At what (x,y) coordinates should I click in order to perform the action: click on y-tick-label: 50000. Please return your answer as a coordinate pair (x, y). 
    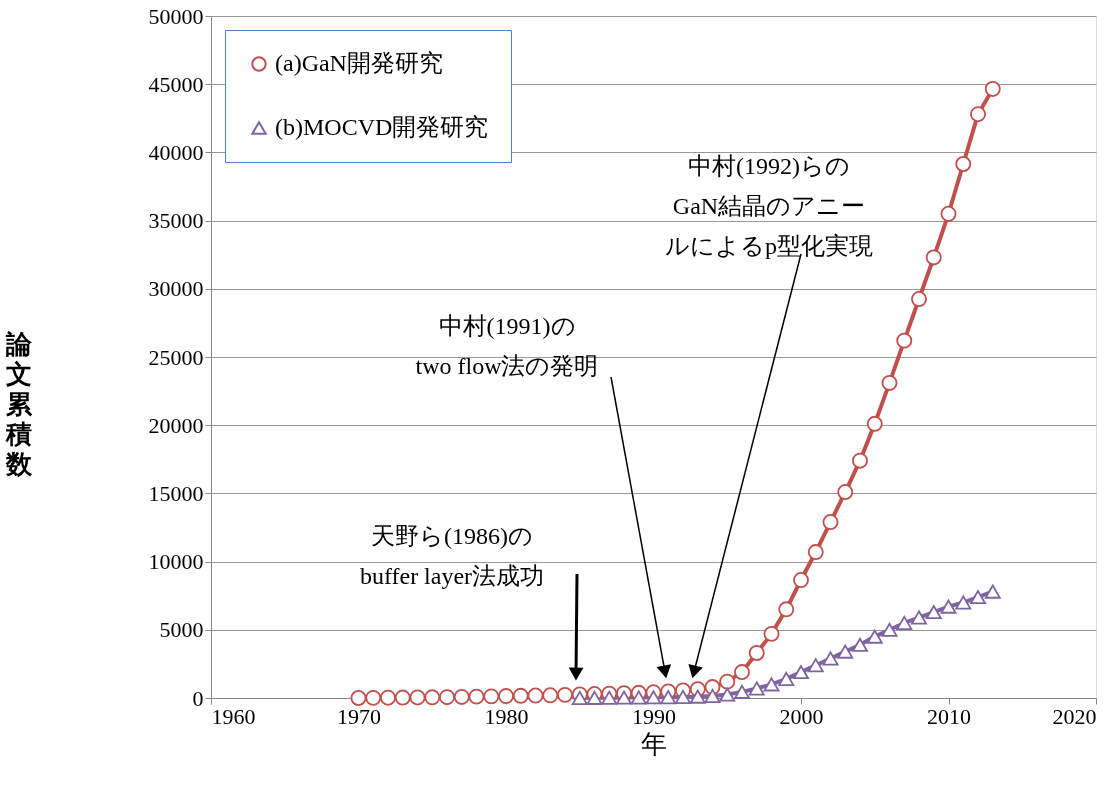
    Looking at the image, I should click on (176, 16).